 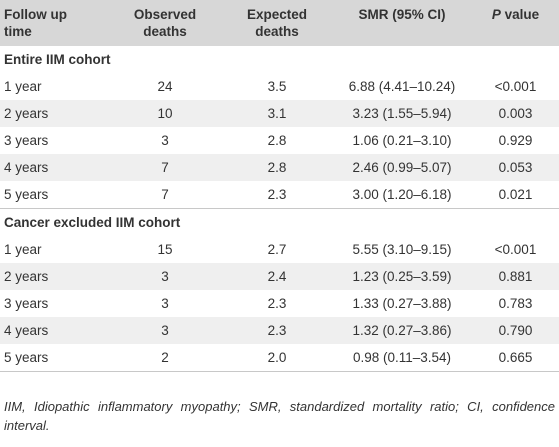 What do you see at coordinates (277, 249) in the screenshot?
I see `cell-expected-deaths: 2.7` at bounding box center [277, 249].